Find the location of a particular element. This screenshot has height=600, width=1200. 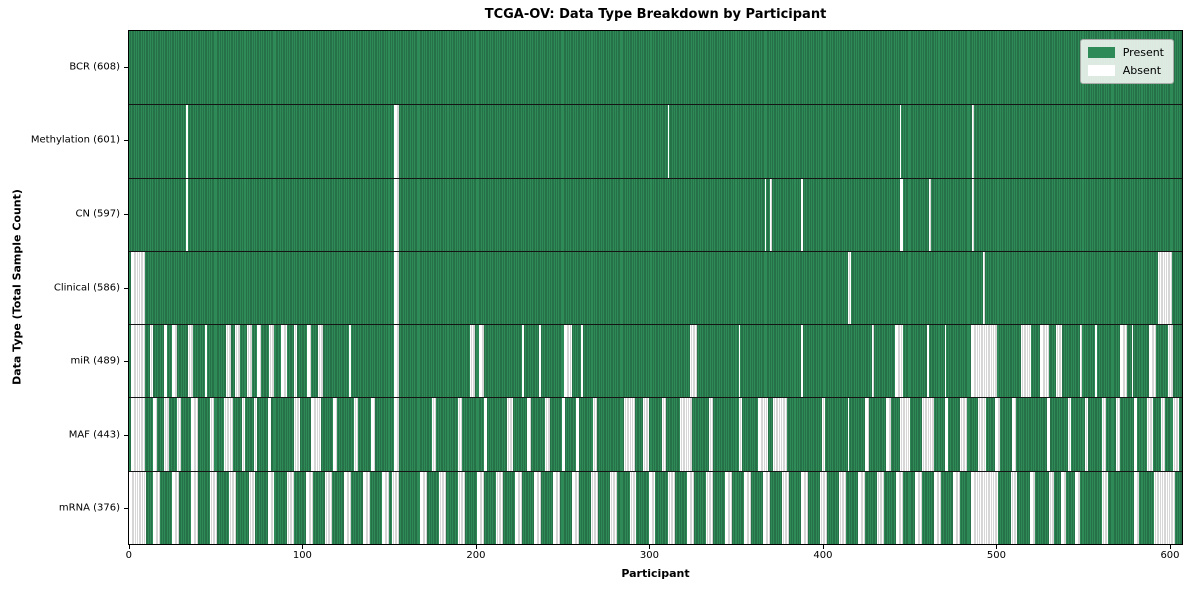

x-tick-label: 200 is located at coordinates (476, 555).